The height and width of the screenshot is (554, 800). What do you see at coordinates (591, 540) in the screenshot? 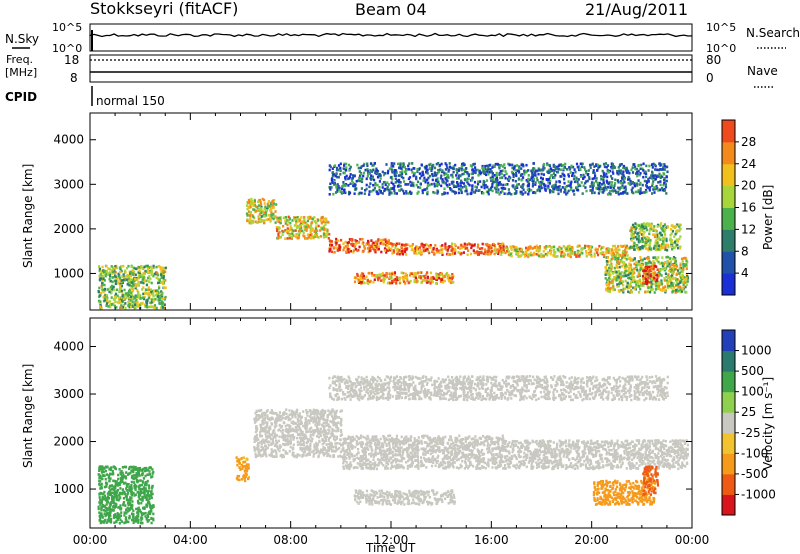
I see `xtick-label: 20:00` at bounding box center [591, 540].